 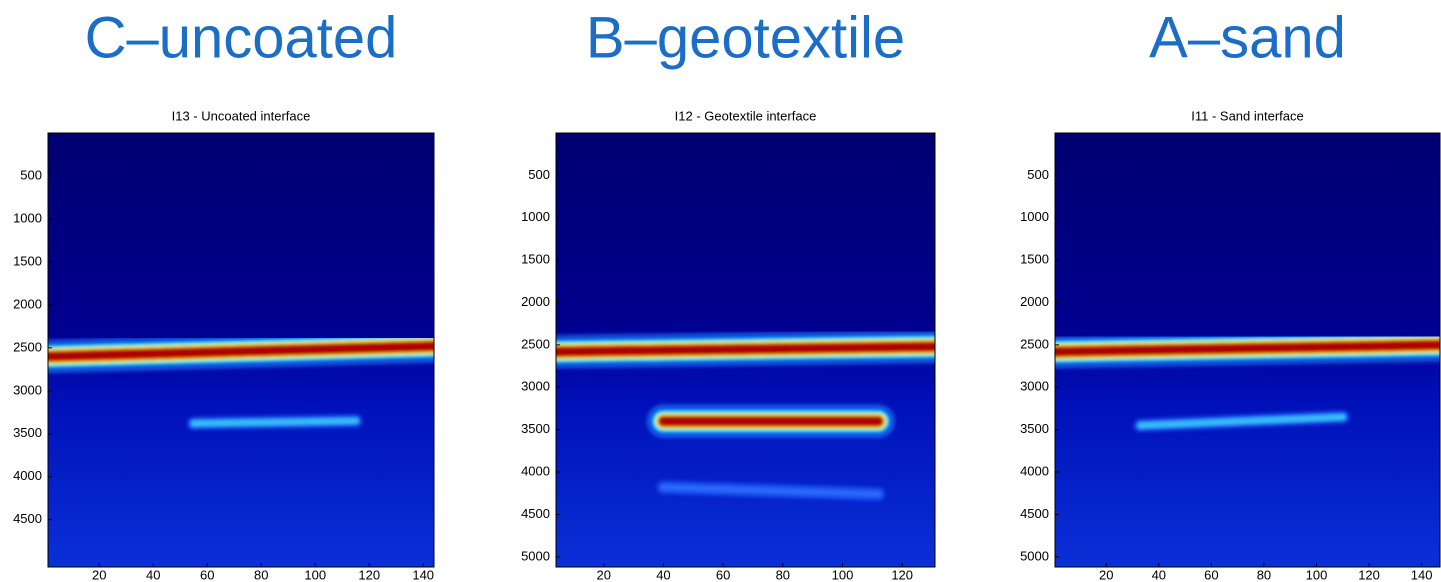 What do you see at coordinates (745, 37) in the screenshot?
I see `panel-heading: B–geotextile` at bounding box center [745, 37].